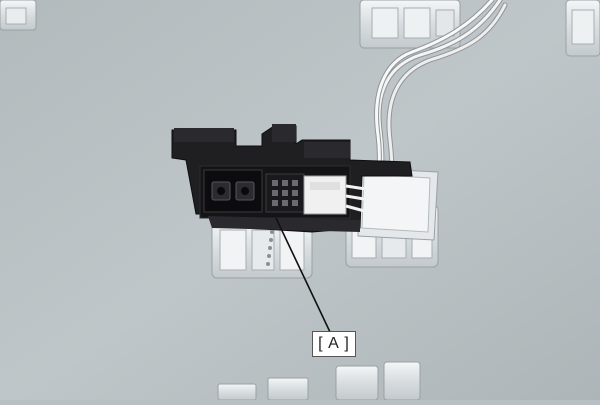 The image size is (600, 405). I want to click on clear-clip-top-right, so click(582, 28).